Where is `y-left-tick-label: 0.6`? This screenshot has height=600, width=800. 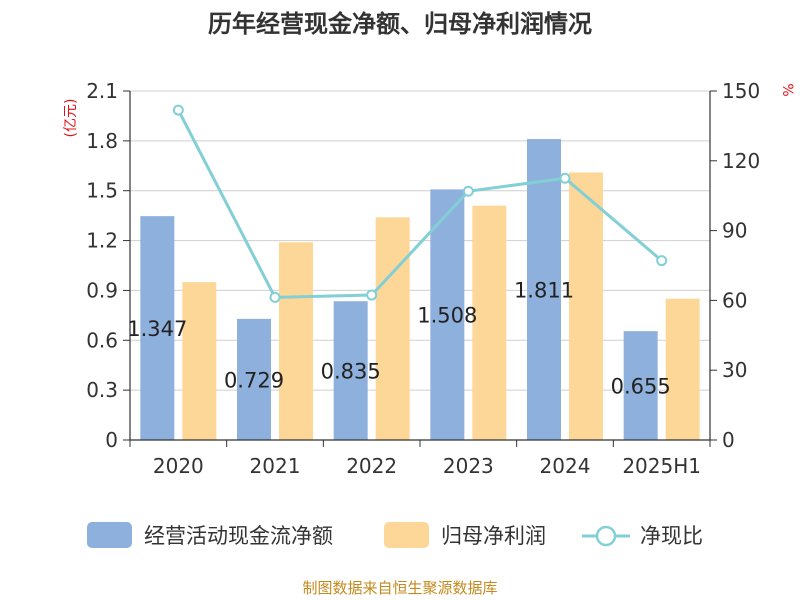
y-left-tick-label: 0.6 is located at coordinates (102, 340).